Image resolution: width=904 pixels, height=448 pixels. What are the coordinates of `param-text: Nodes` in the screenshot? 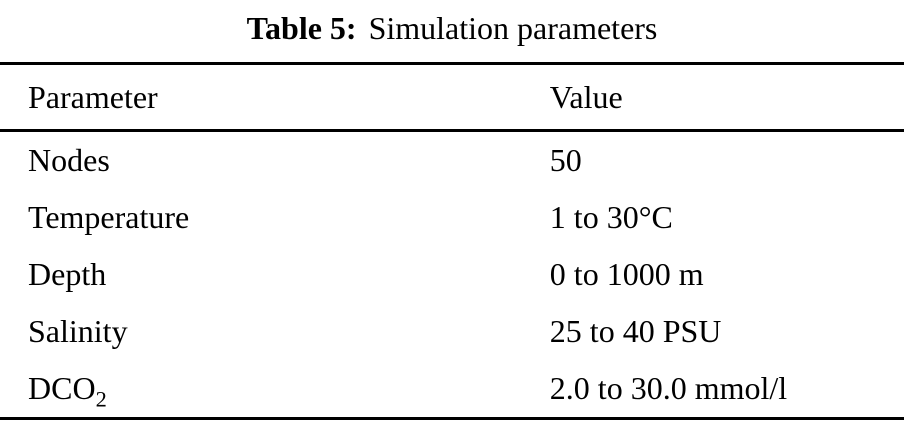 It's located at (69, 160).